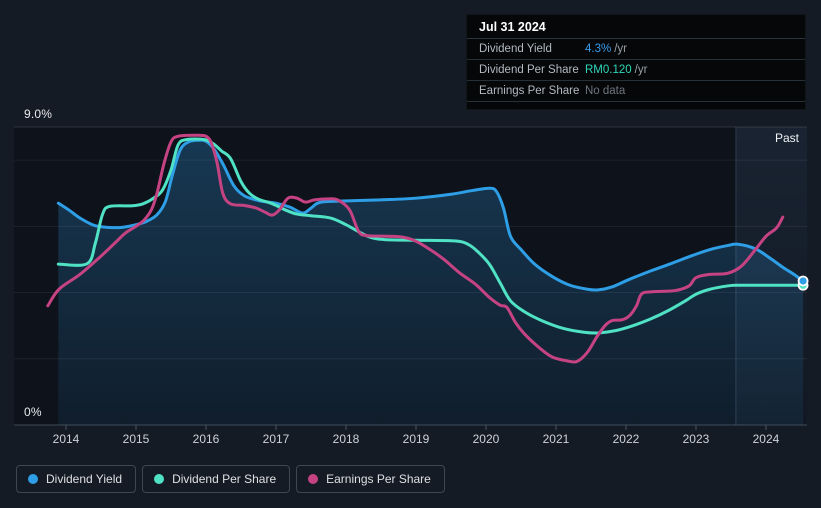  I want to click on legend-item-earnings-per-share: Earnings Per Share, so click(370, 479).